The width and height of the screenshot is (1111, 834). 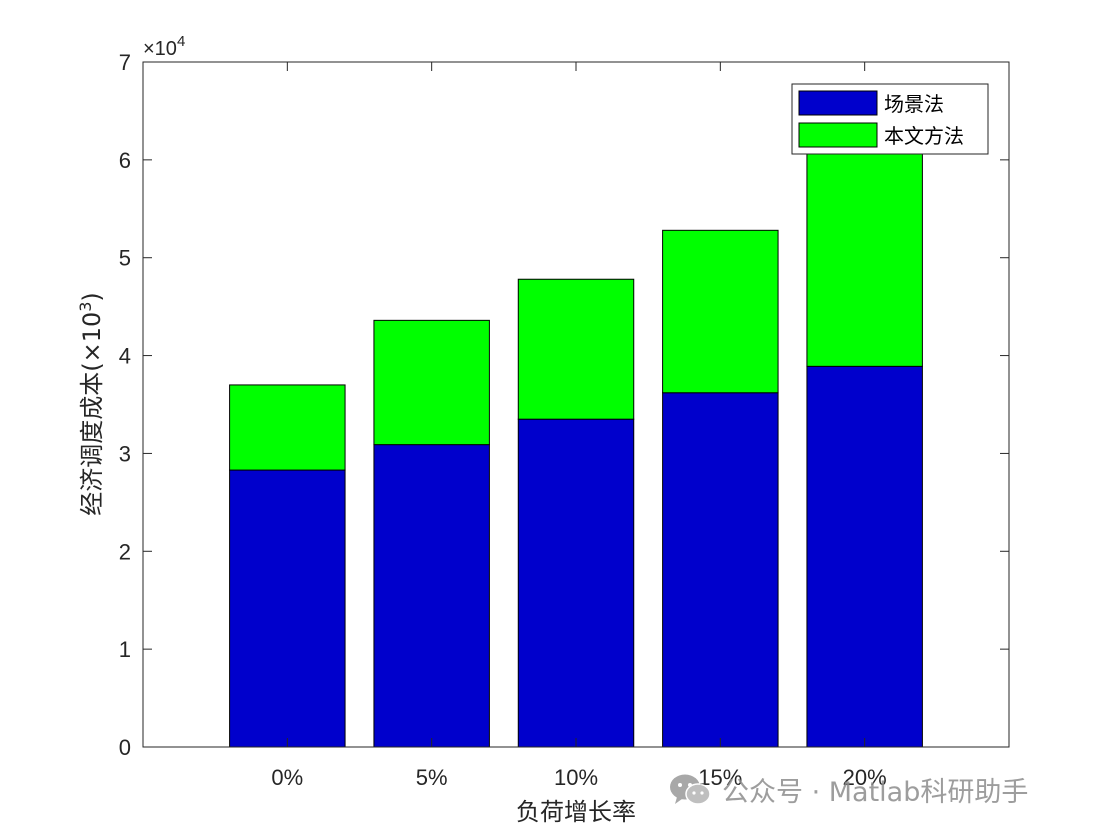 What do you see at coordinates (720, 311) in the screenshot?
I see `bar-series-2-15pct` at bounding box center [720, 311].